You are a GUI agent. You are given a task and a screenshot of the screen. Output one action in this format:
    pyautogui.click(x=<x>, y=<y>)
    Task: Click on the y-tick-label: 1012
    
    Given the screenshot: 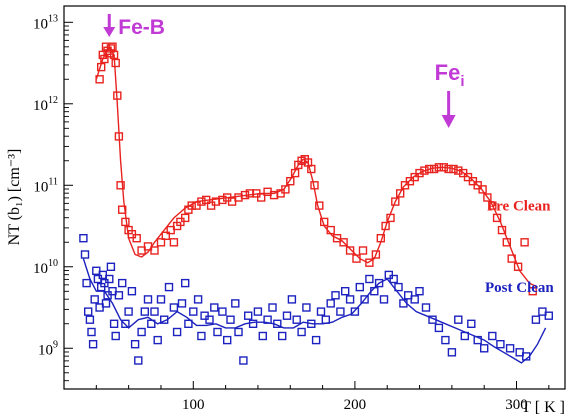 What is the action you would take?
    pyautogui.click(x=45, y=104)
    